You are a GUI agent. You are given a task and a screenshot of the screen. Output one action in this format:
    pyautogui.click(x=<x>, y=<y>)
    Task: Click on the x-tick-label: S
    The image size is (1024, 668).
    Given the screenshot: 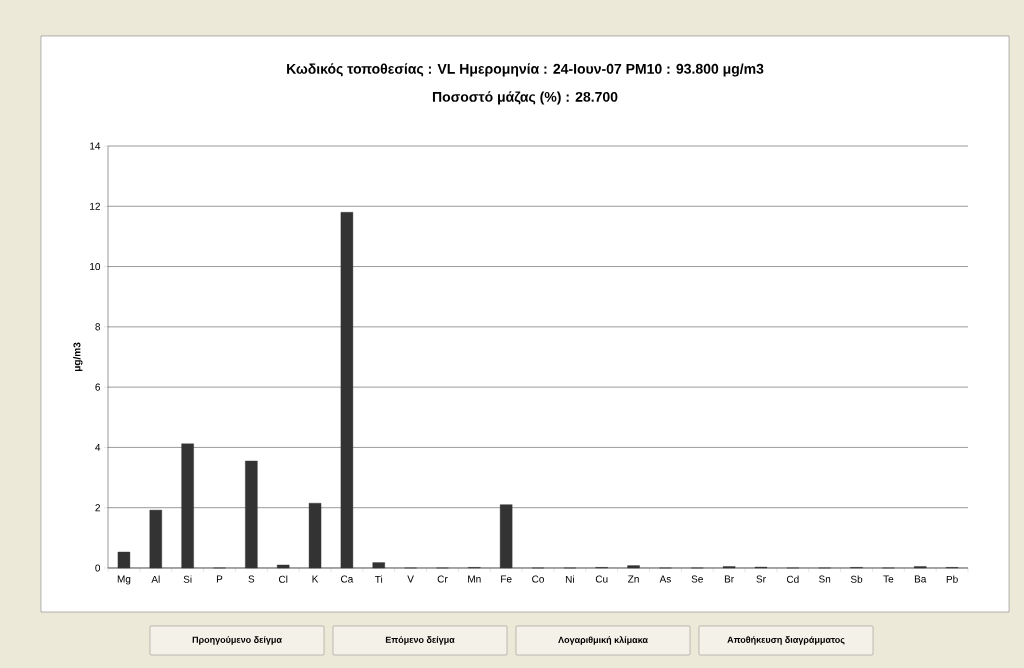 What is the action you would take?
    pyautogui.click(x=251, y=579)
    